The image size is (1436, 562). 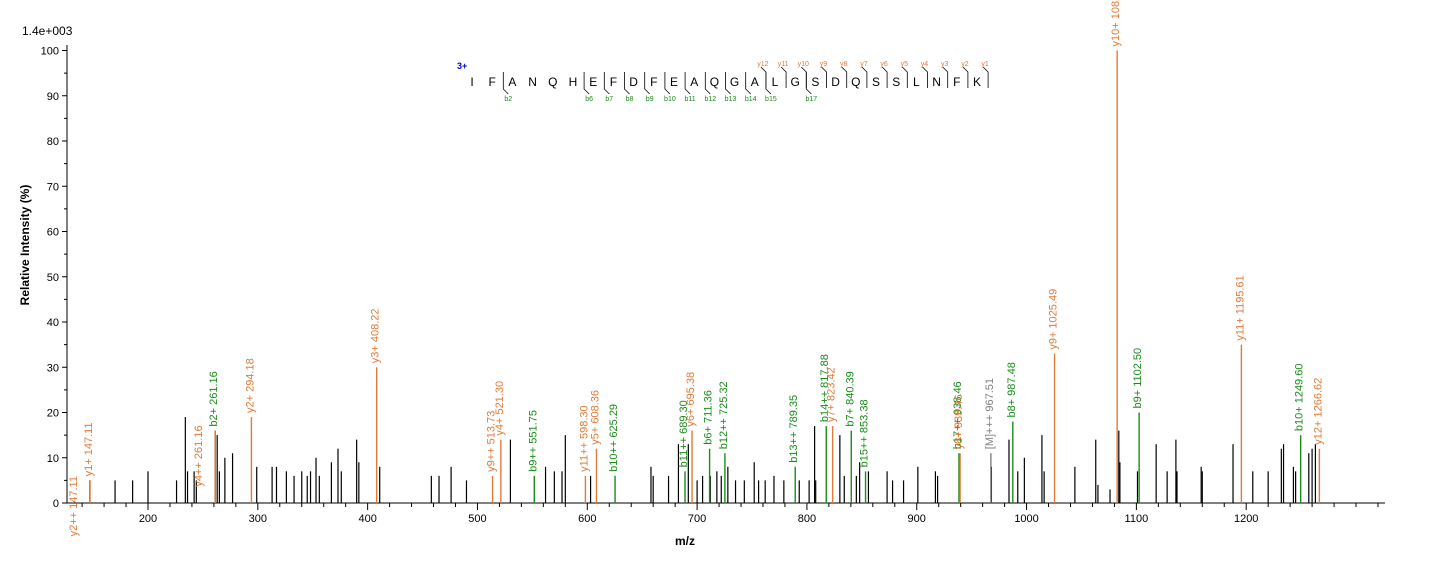 I want to click on b-ion-label: b6, so click(x=589, y=99).